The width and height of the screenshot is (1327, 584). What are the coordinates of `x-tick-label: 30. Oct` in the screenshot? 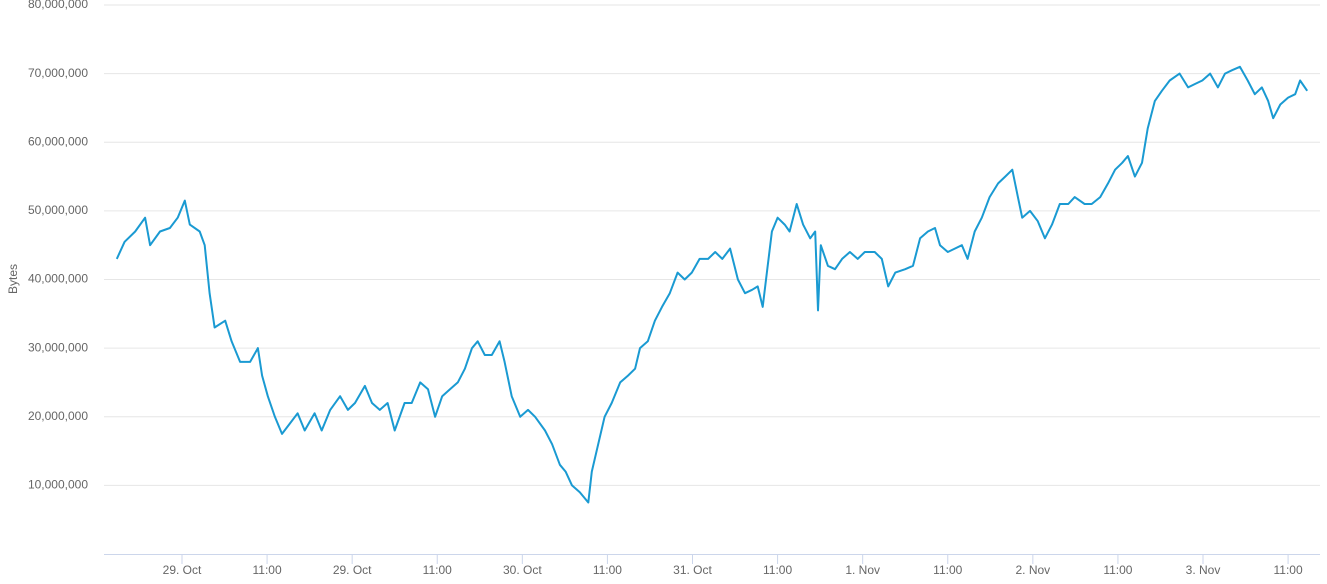 It's located at (522, 570).